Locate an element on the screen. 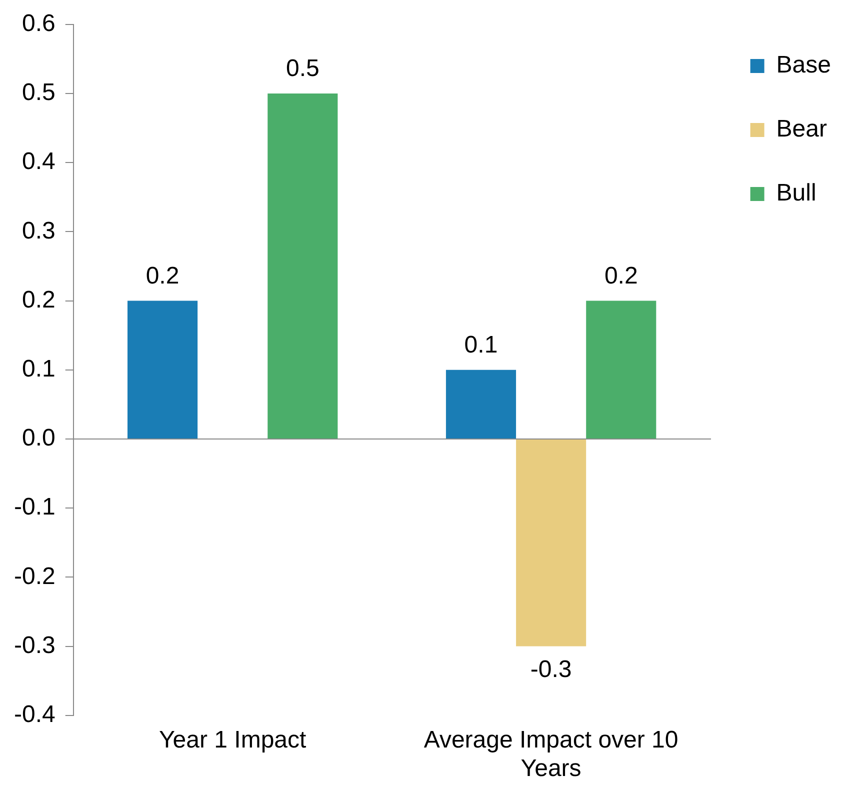 This screenshot has width=845, height=791. y-tick-label: -0.2 is located at coordinates (35, 576).